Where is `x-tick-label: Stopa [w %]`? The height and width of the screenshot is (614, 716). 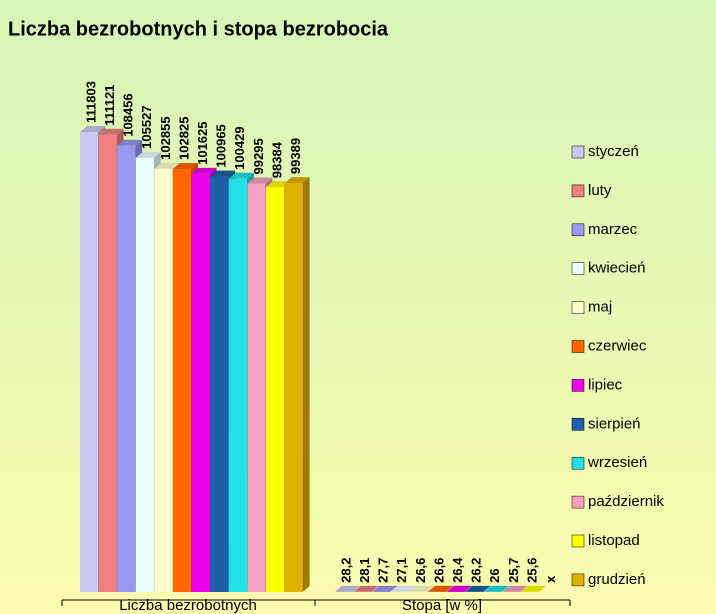
x-tick-label: Stopa [w %] is located at coordinates (442, 605).